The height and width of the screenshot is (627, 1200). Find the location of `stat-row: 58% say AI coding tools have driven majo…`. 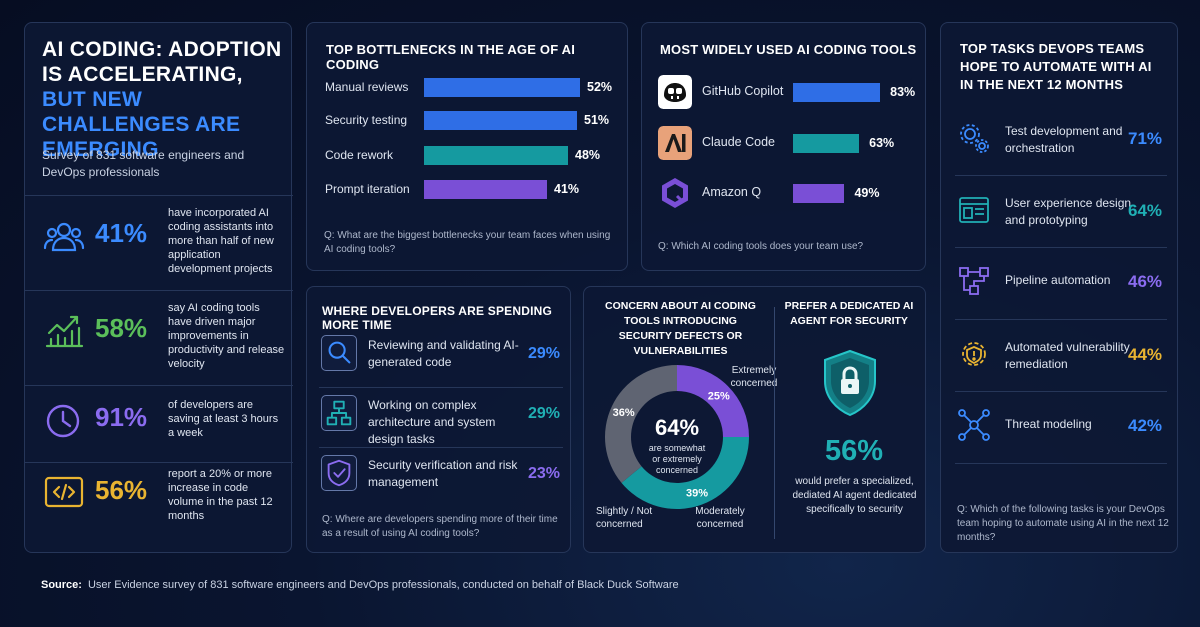

stat-row: 58% say AI coding tools have driven majo… is located at coordinates (159, 330).